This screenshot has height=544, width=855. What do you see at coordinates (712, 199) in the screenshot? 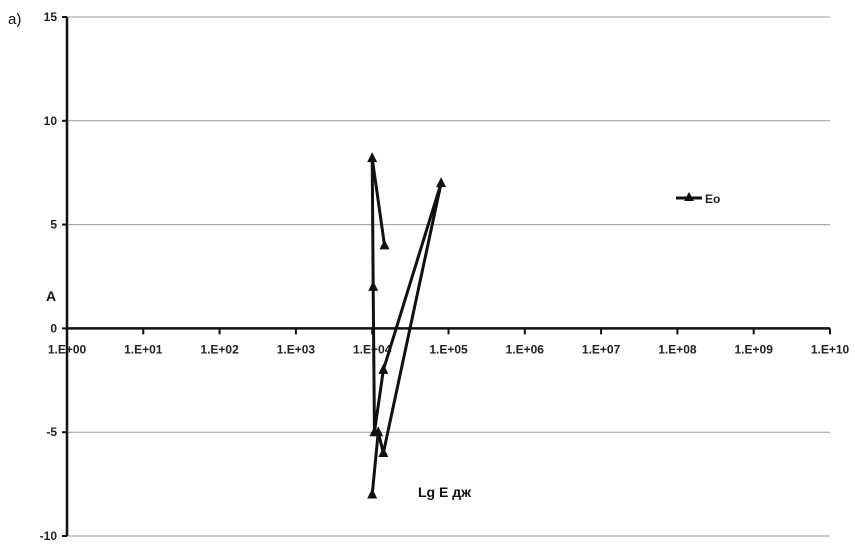
I see `legend-entry-eo: Eo` at bounding box center [712, 199].